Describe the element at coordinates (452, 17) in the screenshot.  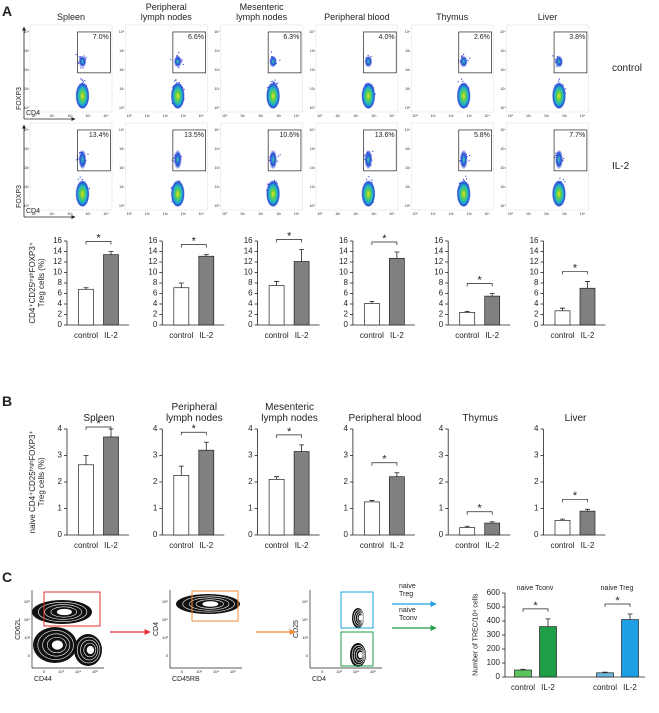
I see `tissue-title: Thymus` at that location.